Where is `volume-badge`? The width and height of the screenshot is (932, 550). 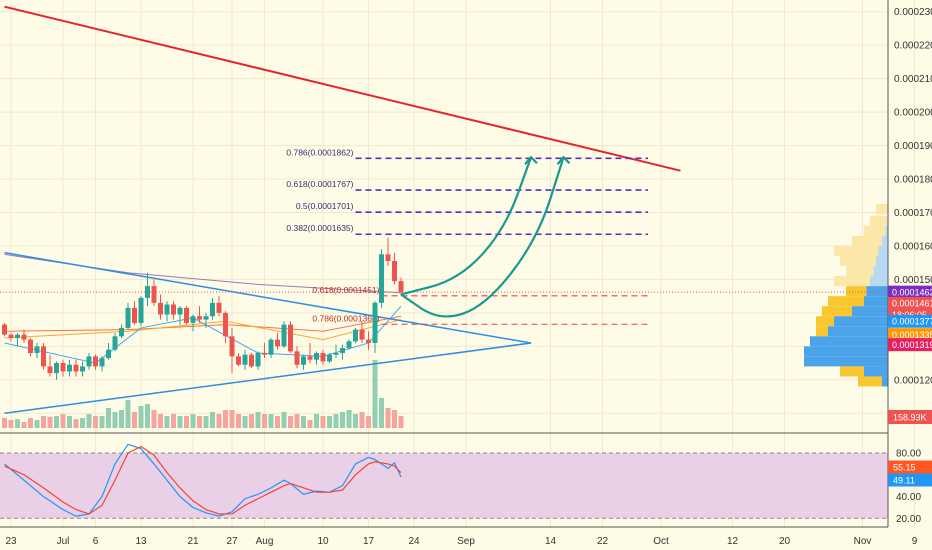
volume-badge is located at coordinates (910, 417).